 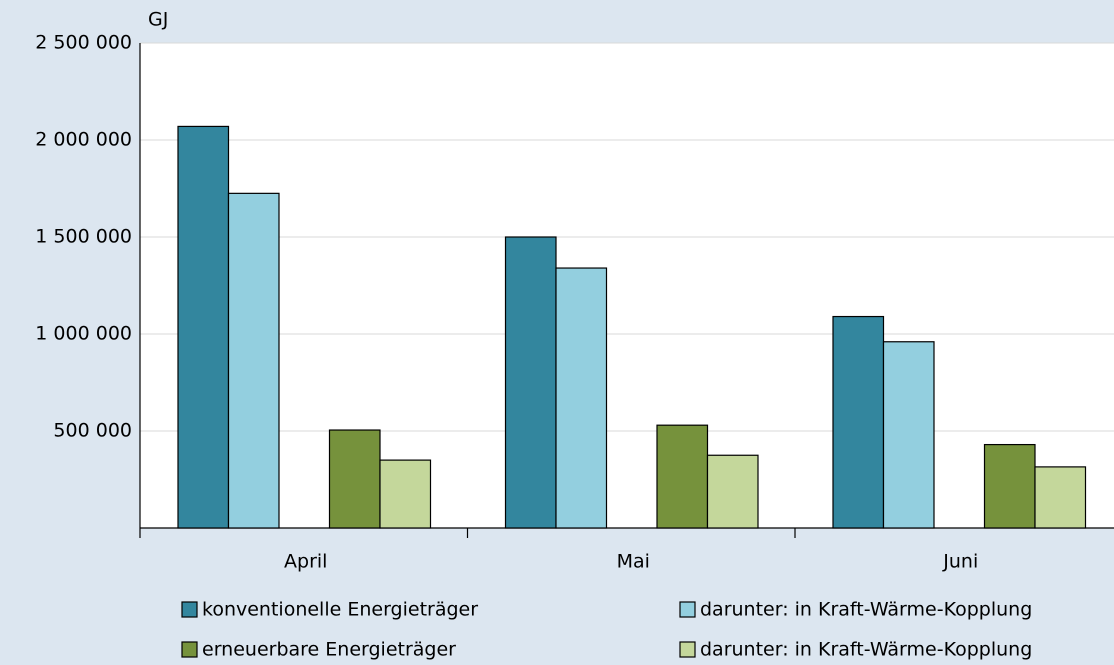 I want to click on y-axis-label: GJ, so click(x=158, y=20).